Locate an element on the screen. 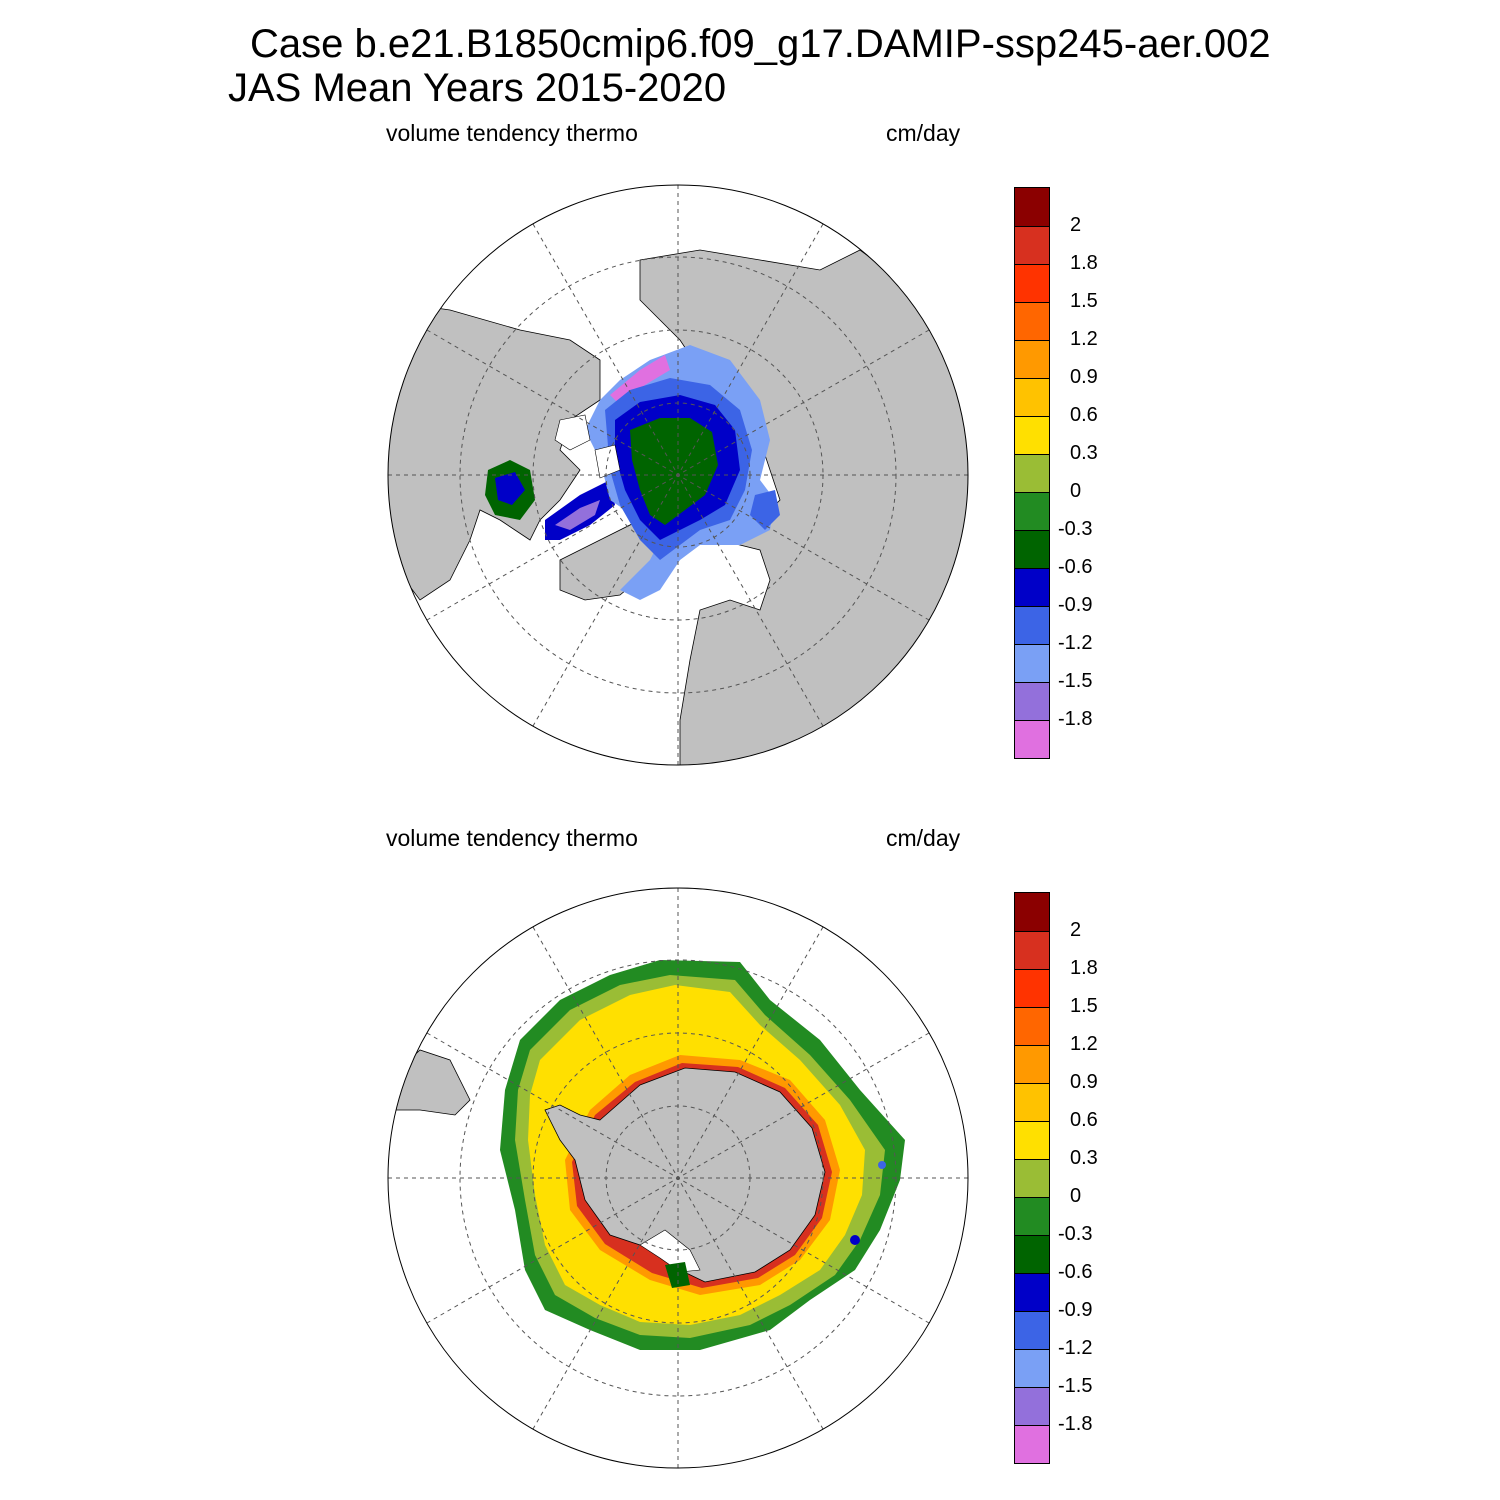  south-colorbar-tick-label: 0.3 is located at coordinates (1084, 1158).